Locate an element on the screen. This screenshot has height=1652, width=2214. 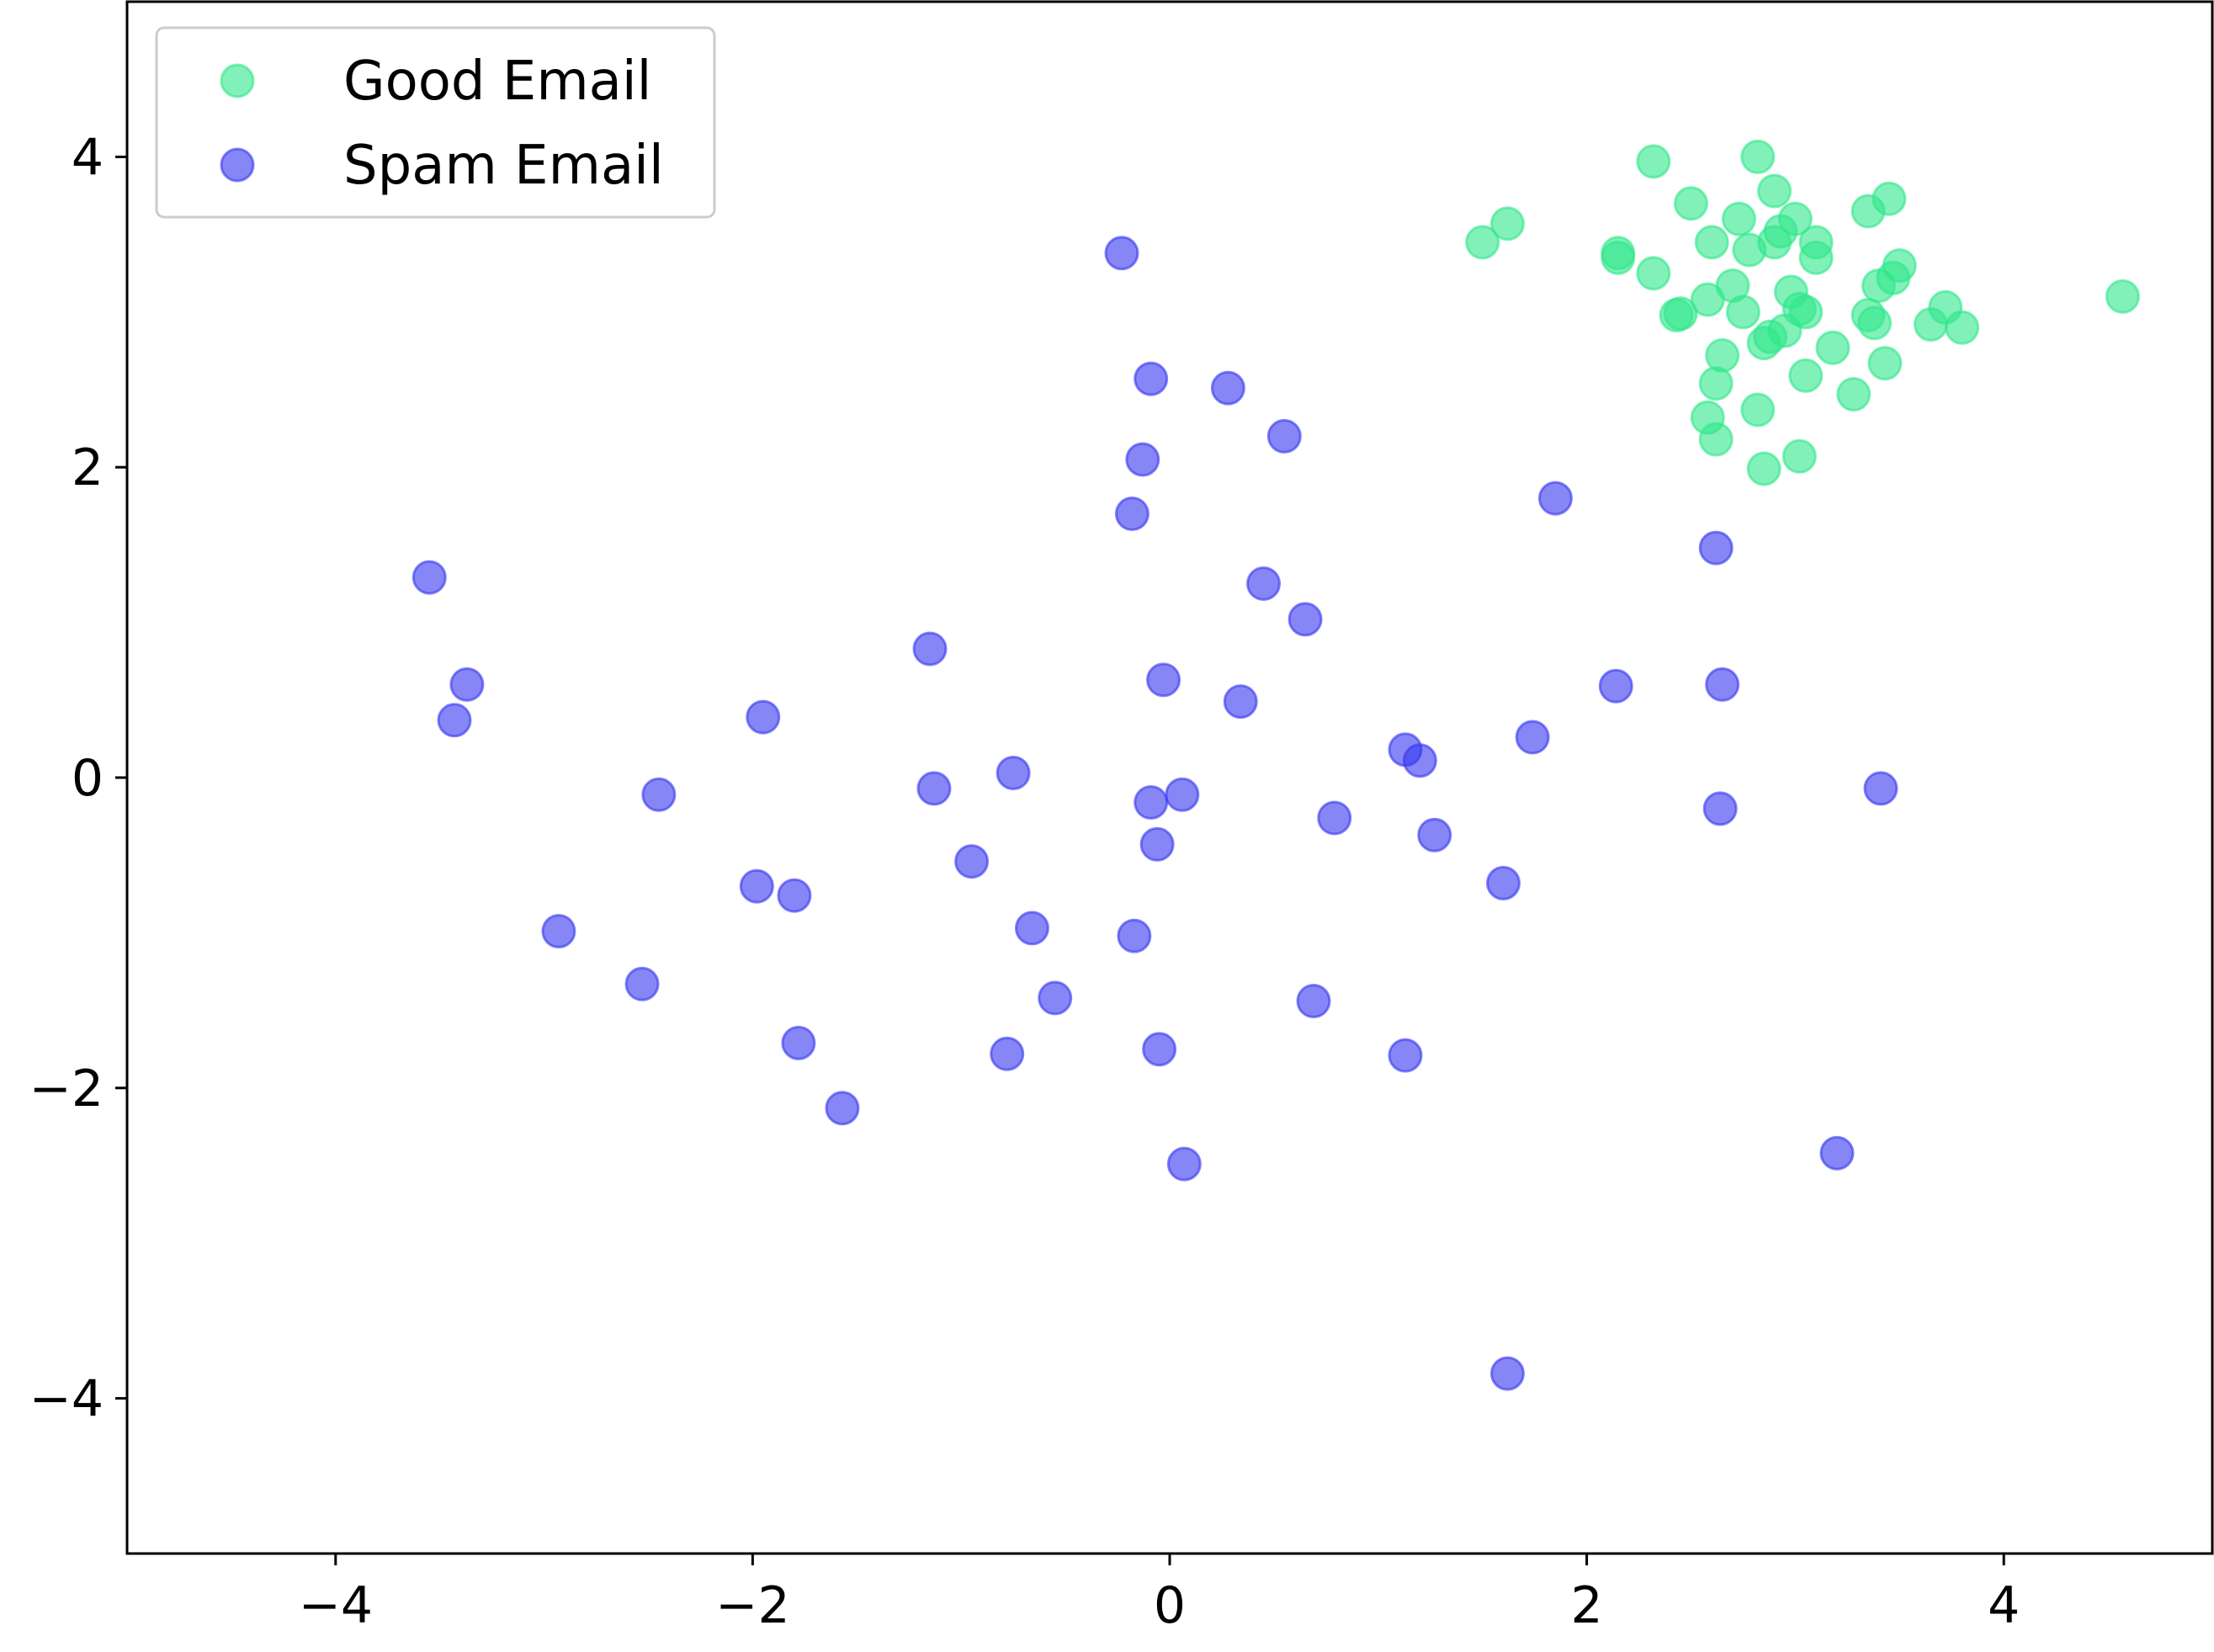
y-tick-label: −4 is located at coordinates (66, 1399).